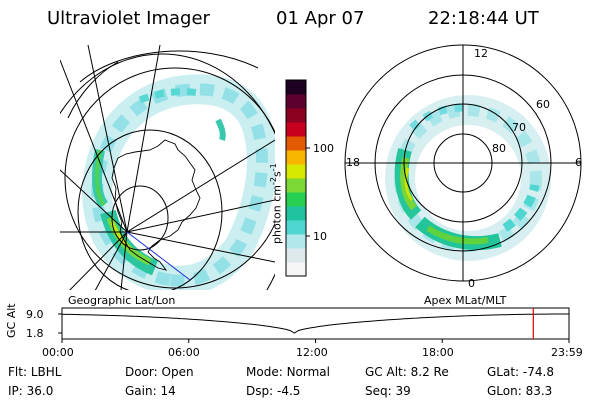 The image size is (600, 400). What do you see at coordinates (481, 53) in the screenshot?
I see `mlt-label-12: 12` at bounding box center [481, 53].